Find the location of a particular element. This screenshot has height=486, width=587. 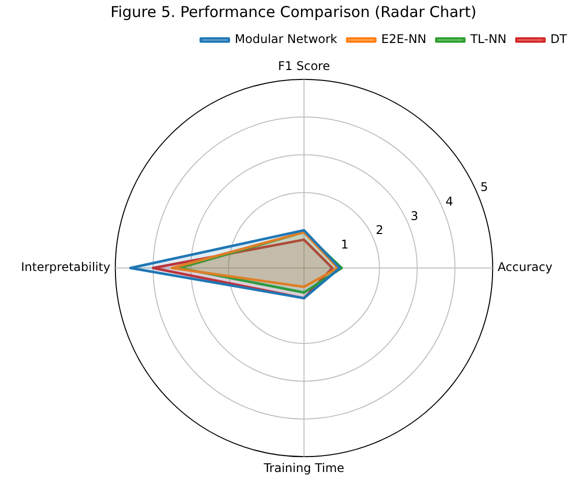

spoke-label: F1 Score is located at coordinates (304, 66).